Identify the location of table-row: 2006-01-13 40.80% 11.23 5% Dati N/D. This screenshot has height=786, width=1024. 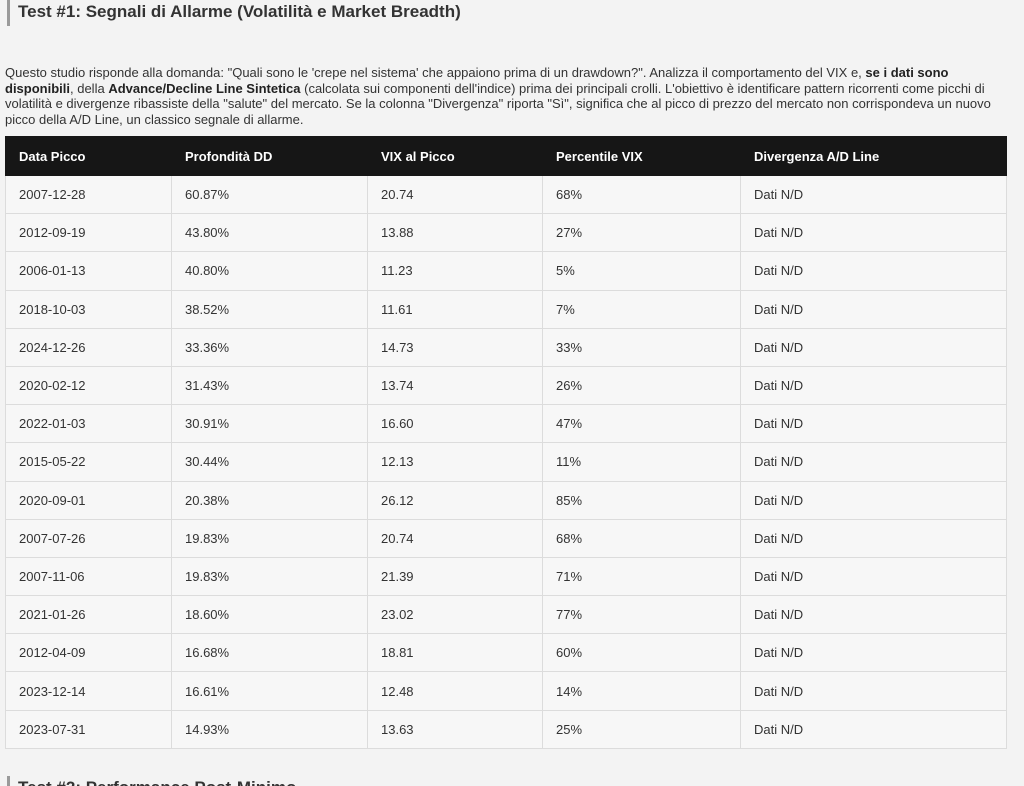
(506, 271).